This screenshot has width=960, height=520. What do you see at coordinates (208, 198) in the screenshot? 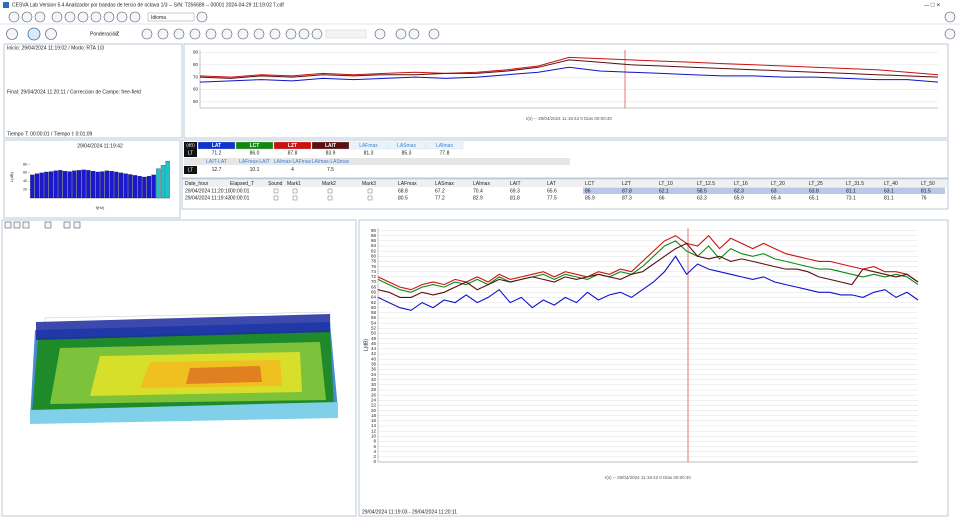
I see `cell-text: 29/04/2024 11:19:43` at bounding box center [208, 198].